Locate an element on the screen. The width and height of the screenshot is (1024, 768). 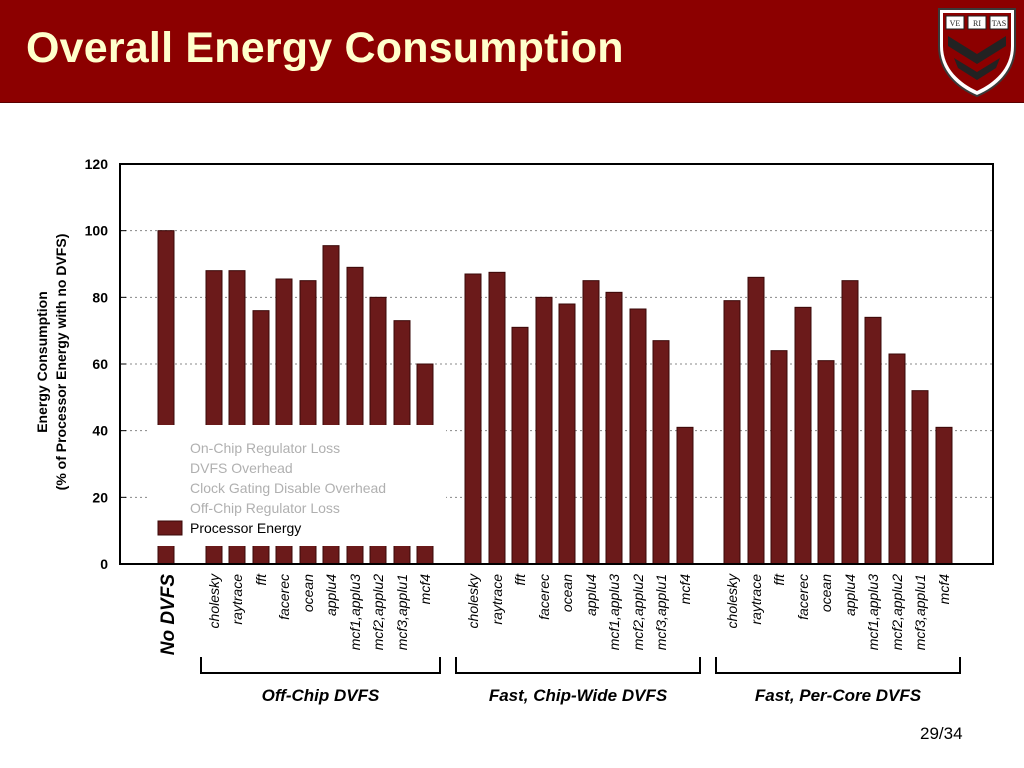
y-axis-subtitle: (% of Processor Energy with no DVFS) is located at coordinates (61, 362).